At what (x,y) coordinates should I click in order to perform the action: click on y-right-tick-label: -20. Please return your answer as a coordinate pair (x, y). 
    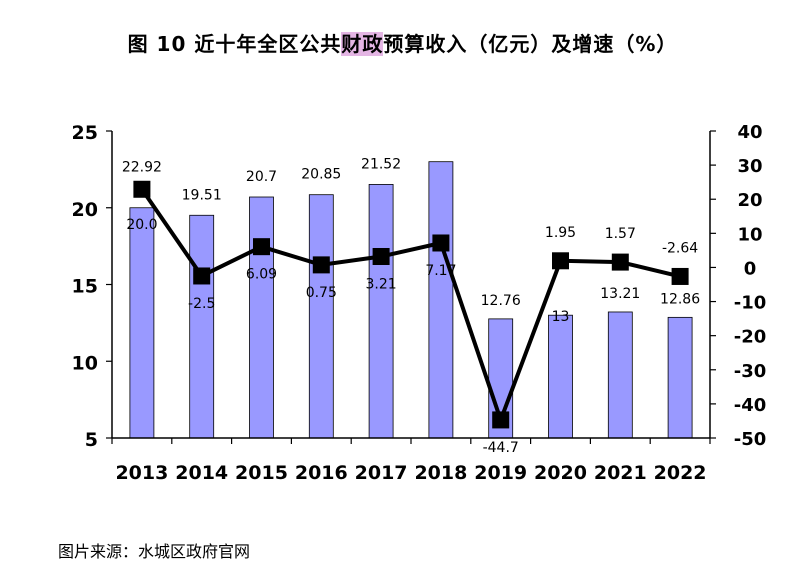
    Looking at the image, I should click on (750, 337).